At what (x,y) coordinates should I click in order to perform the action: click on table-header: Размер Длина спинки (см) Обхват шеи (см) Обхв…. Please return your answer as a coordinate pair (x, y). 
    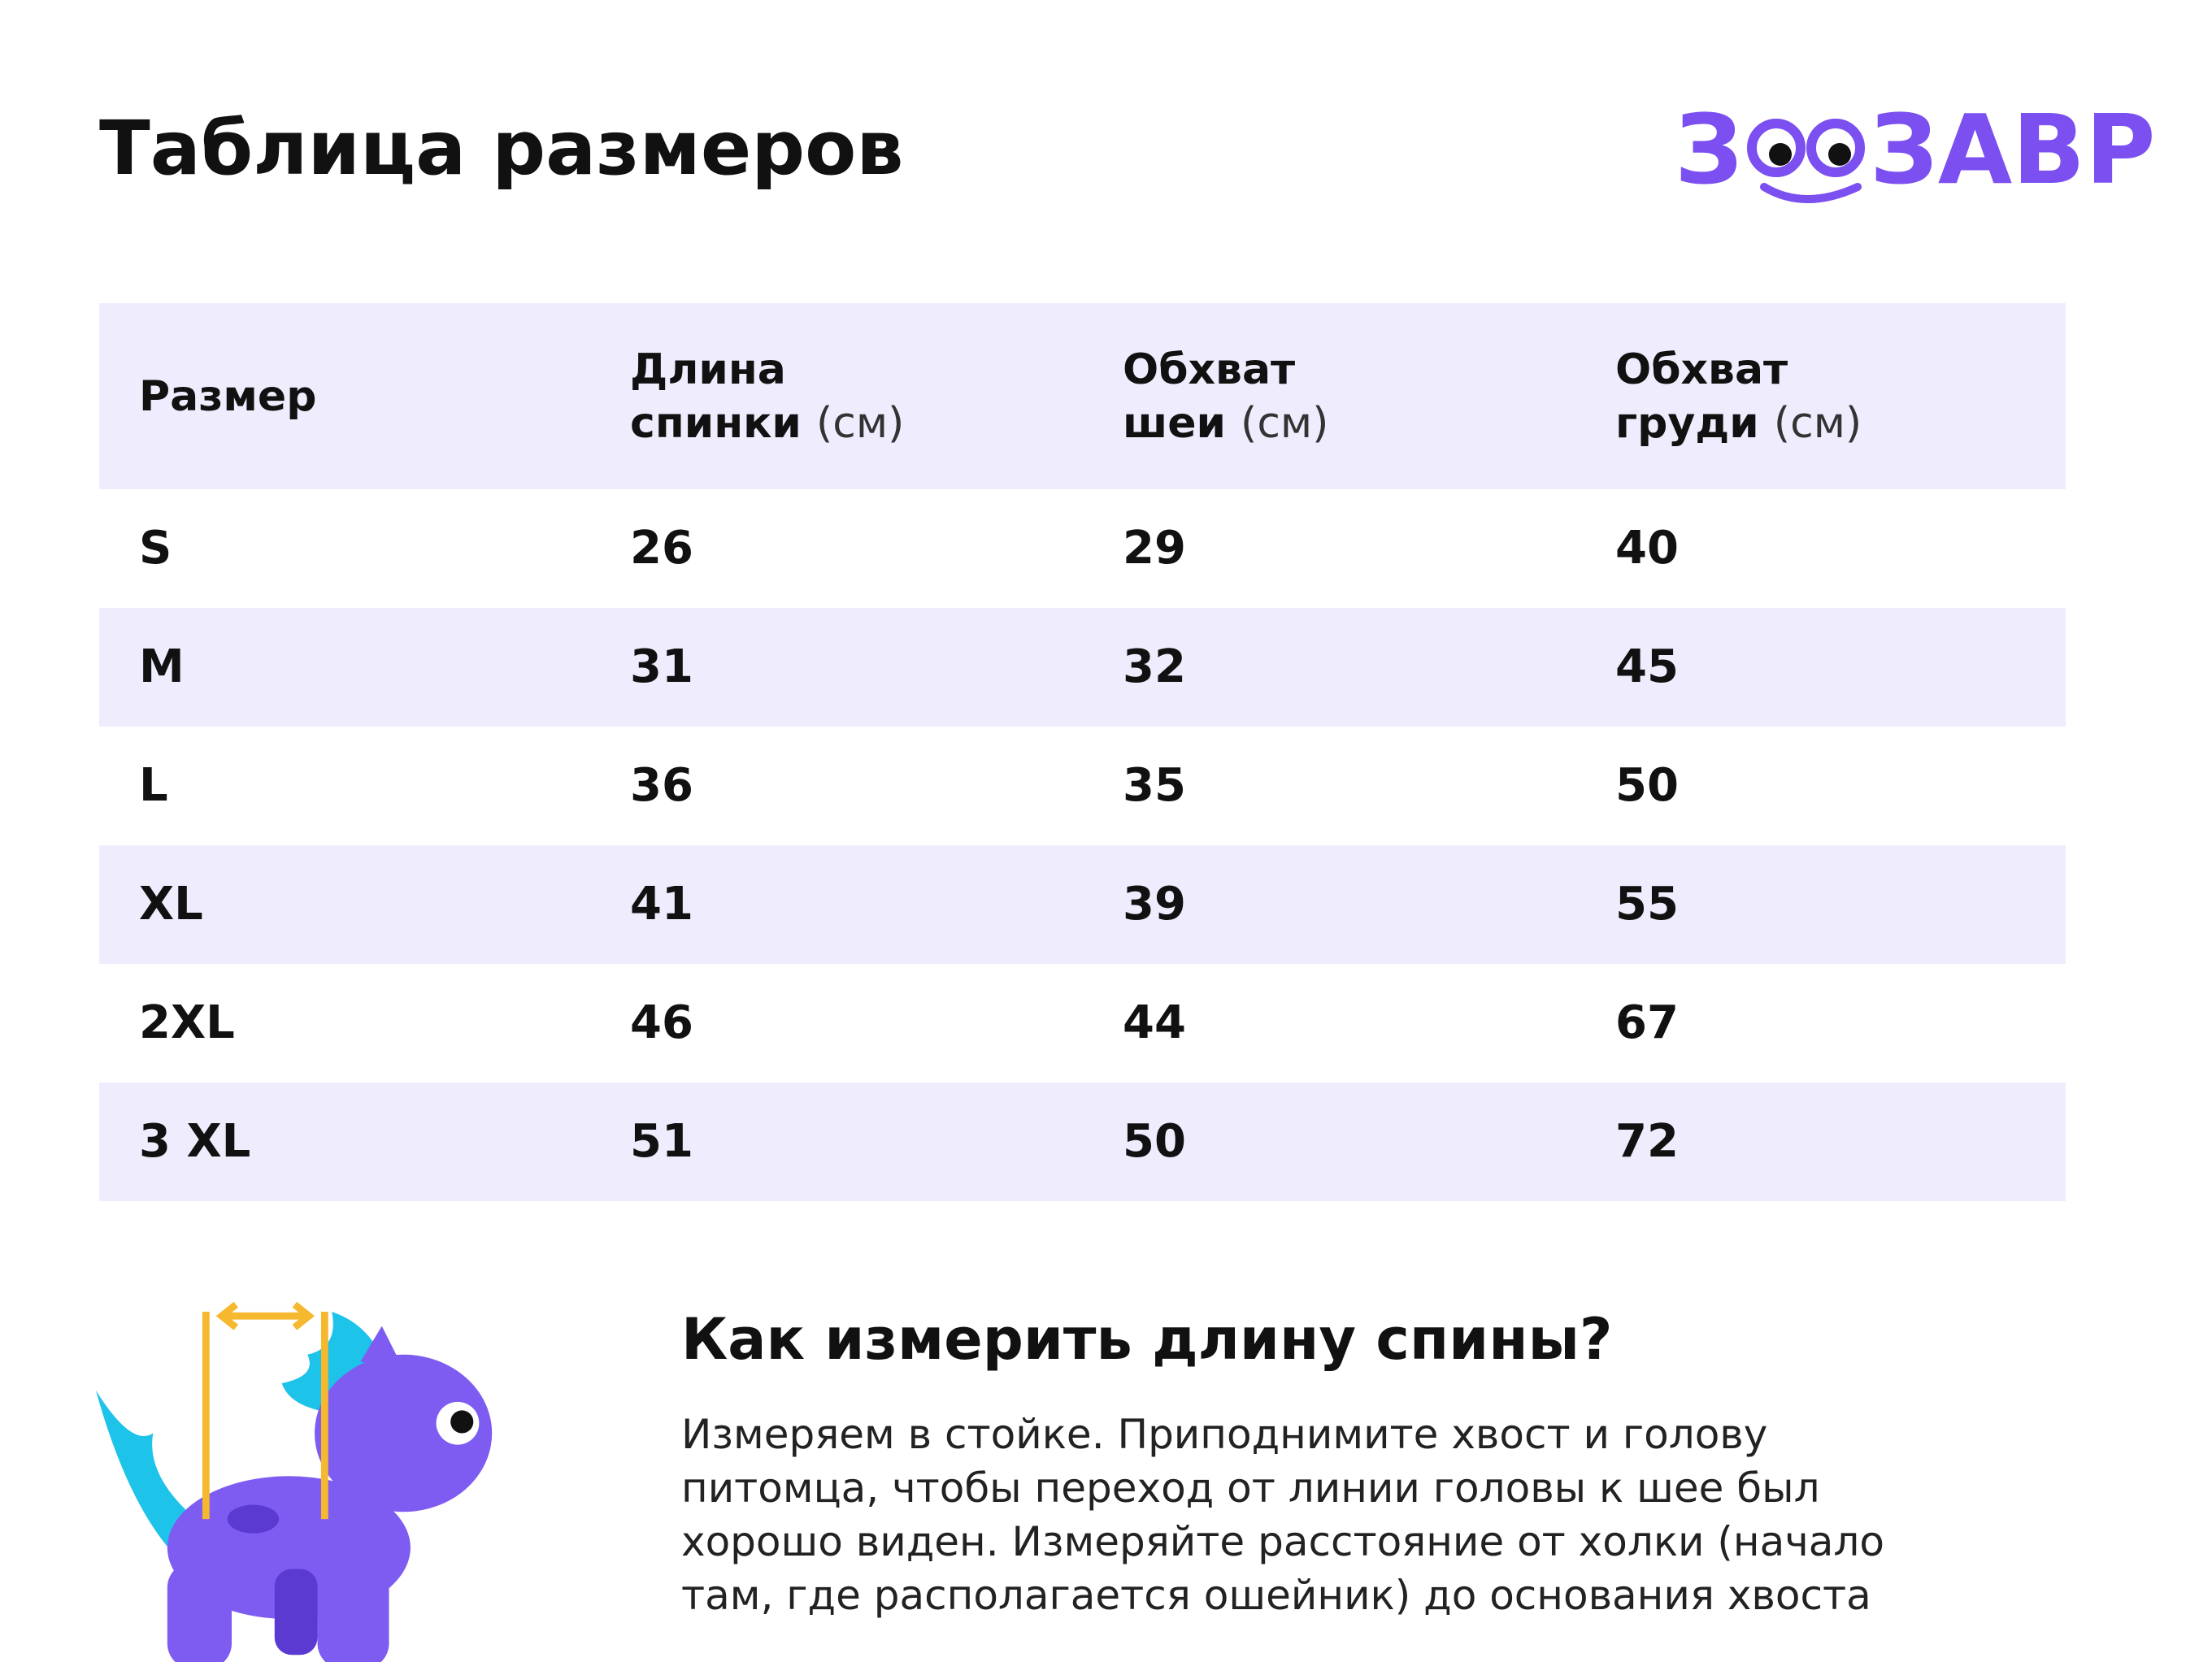
    Looking at the image, I should click on (1082, 396).